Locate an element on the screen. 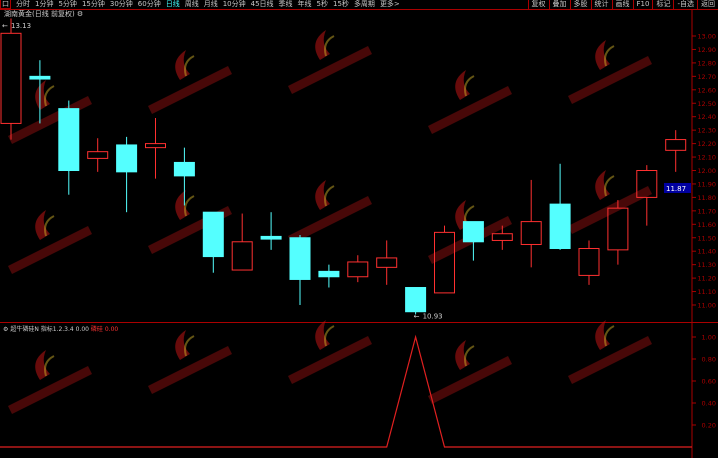 This screenshot has width=718, height=458. period-tab: 周线 is located at coordinates (191, 4).